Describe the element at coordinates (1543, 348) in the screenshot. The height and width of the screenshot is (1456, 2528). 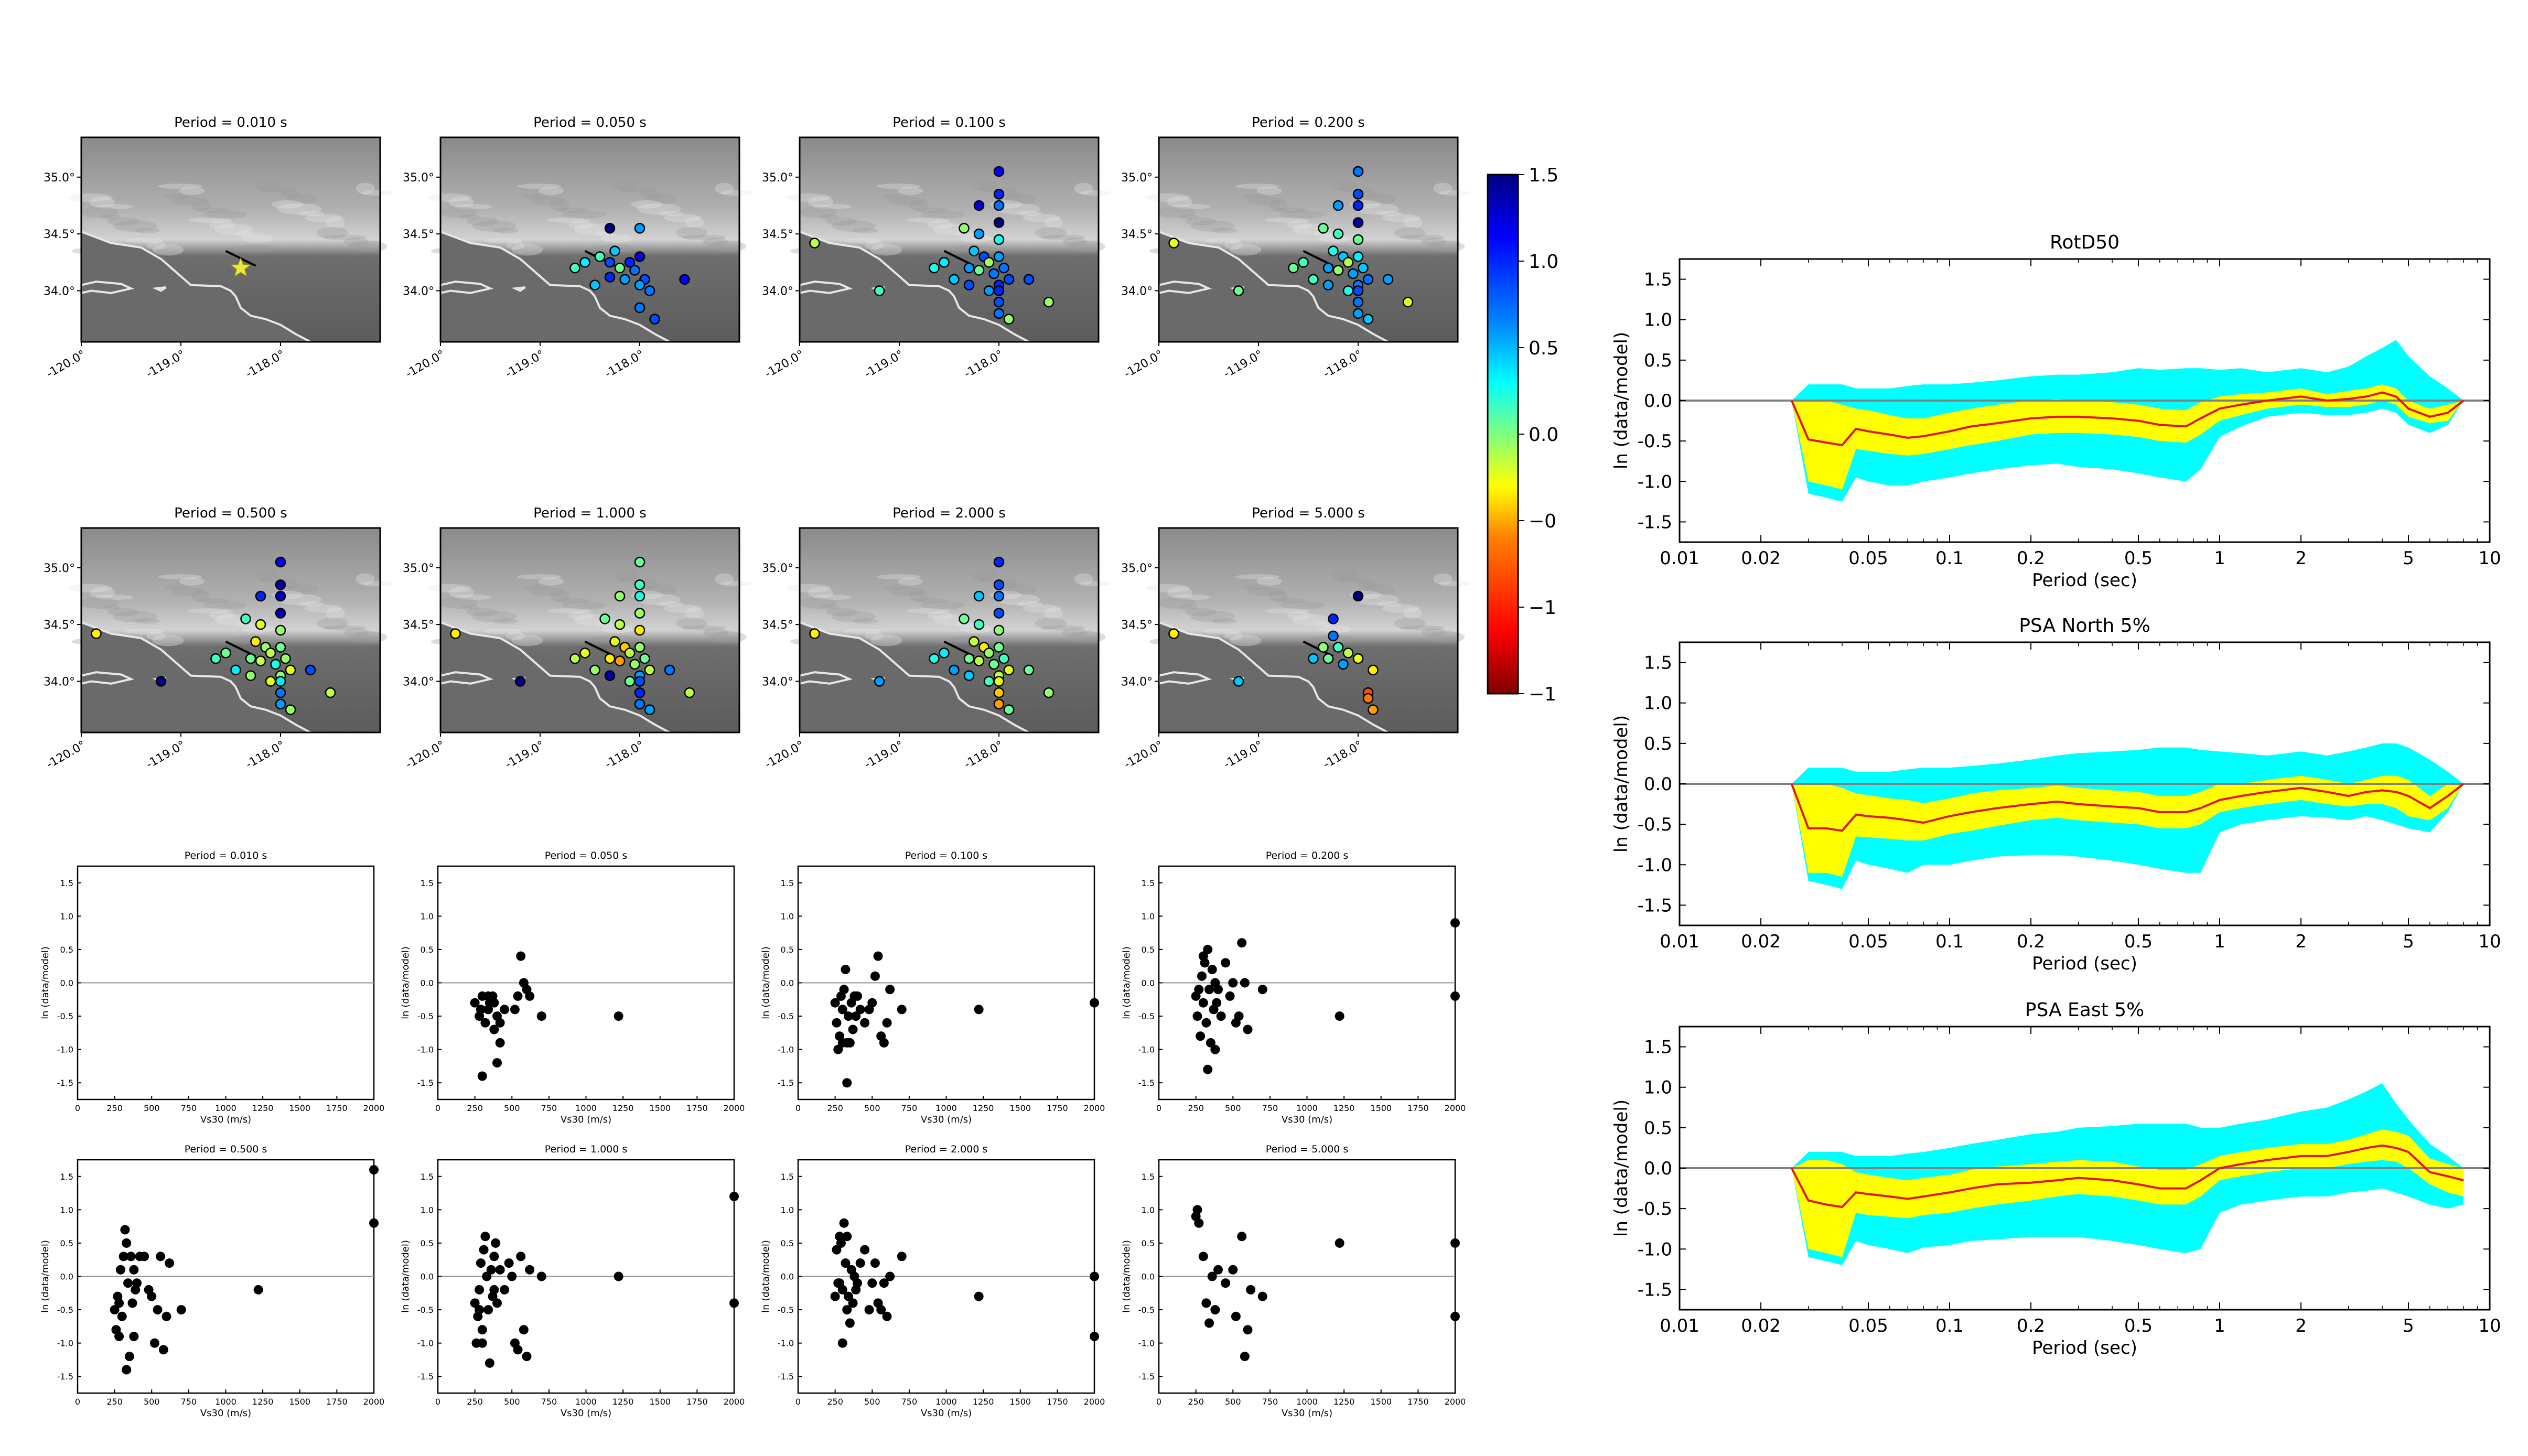
I see `colorbar-tick-label: 0.5` at that location.